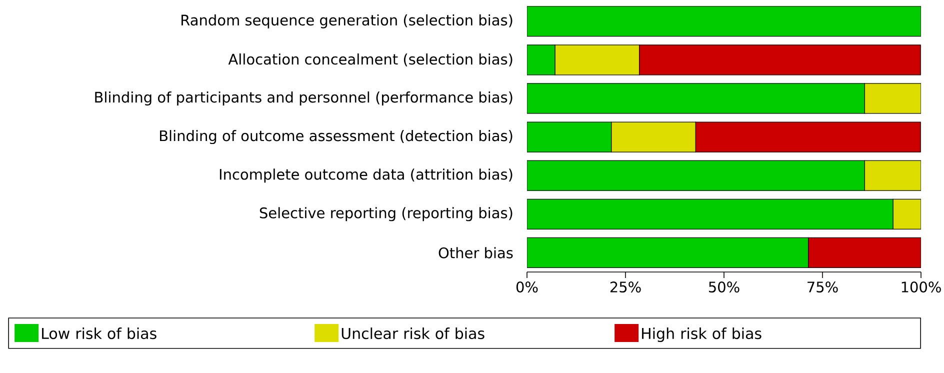 The width and height of the screenshot is (944, 373). What do you see at coordinates (724, 287) in the screenshot?
I see `x-tick-label: 50%` at bounding box center [724, 287].